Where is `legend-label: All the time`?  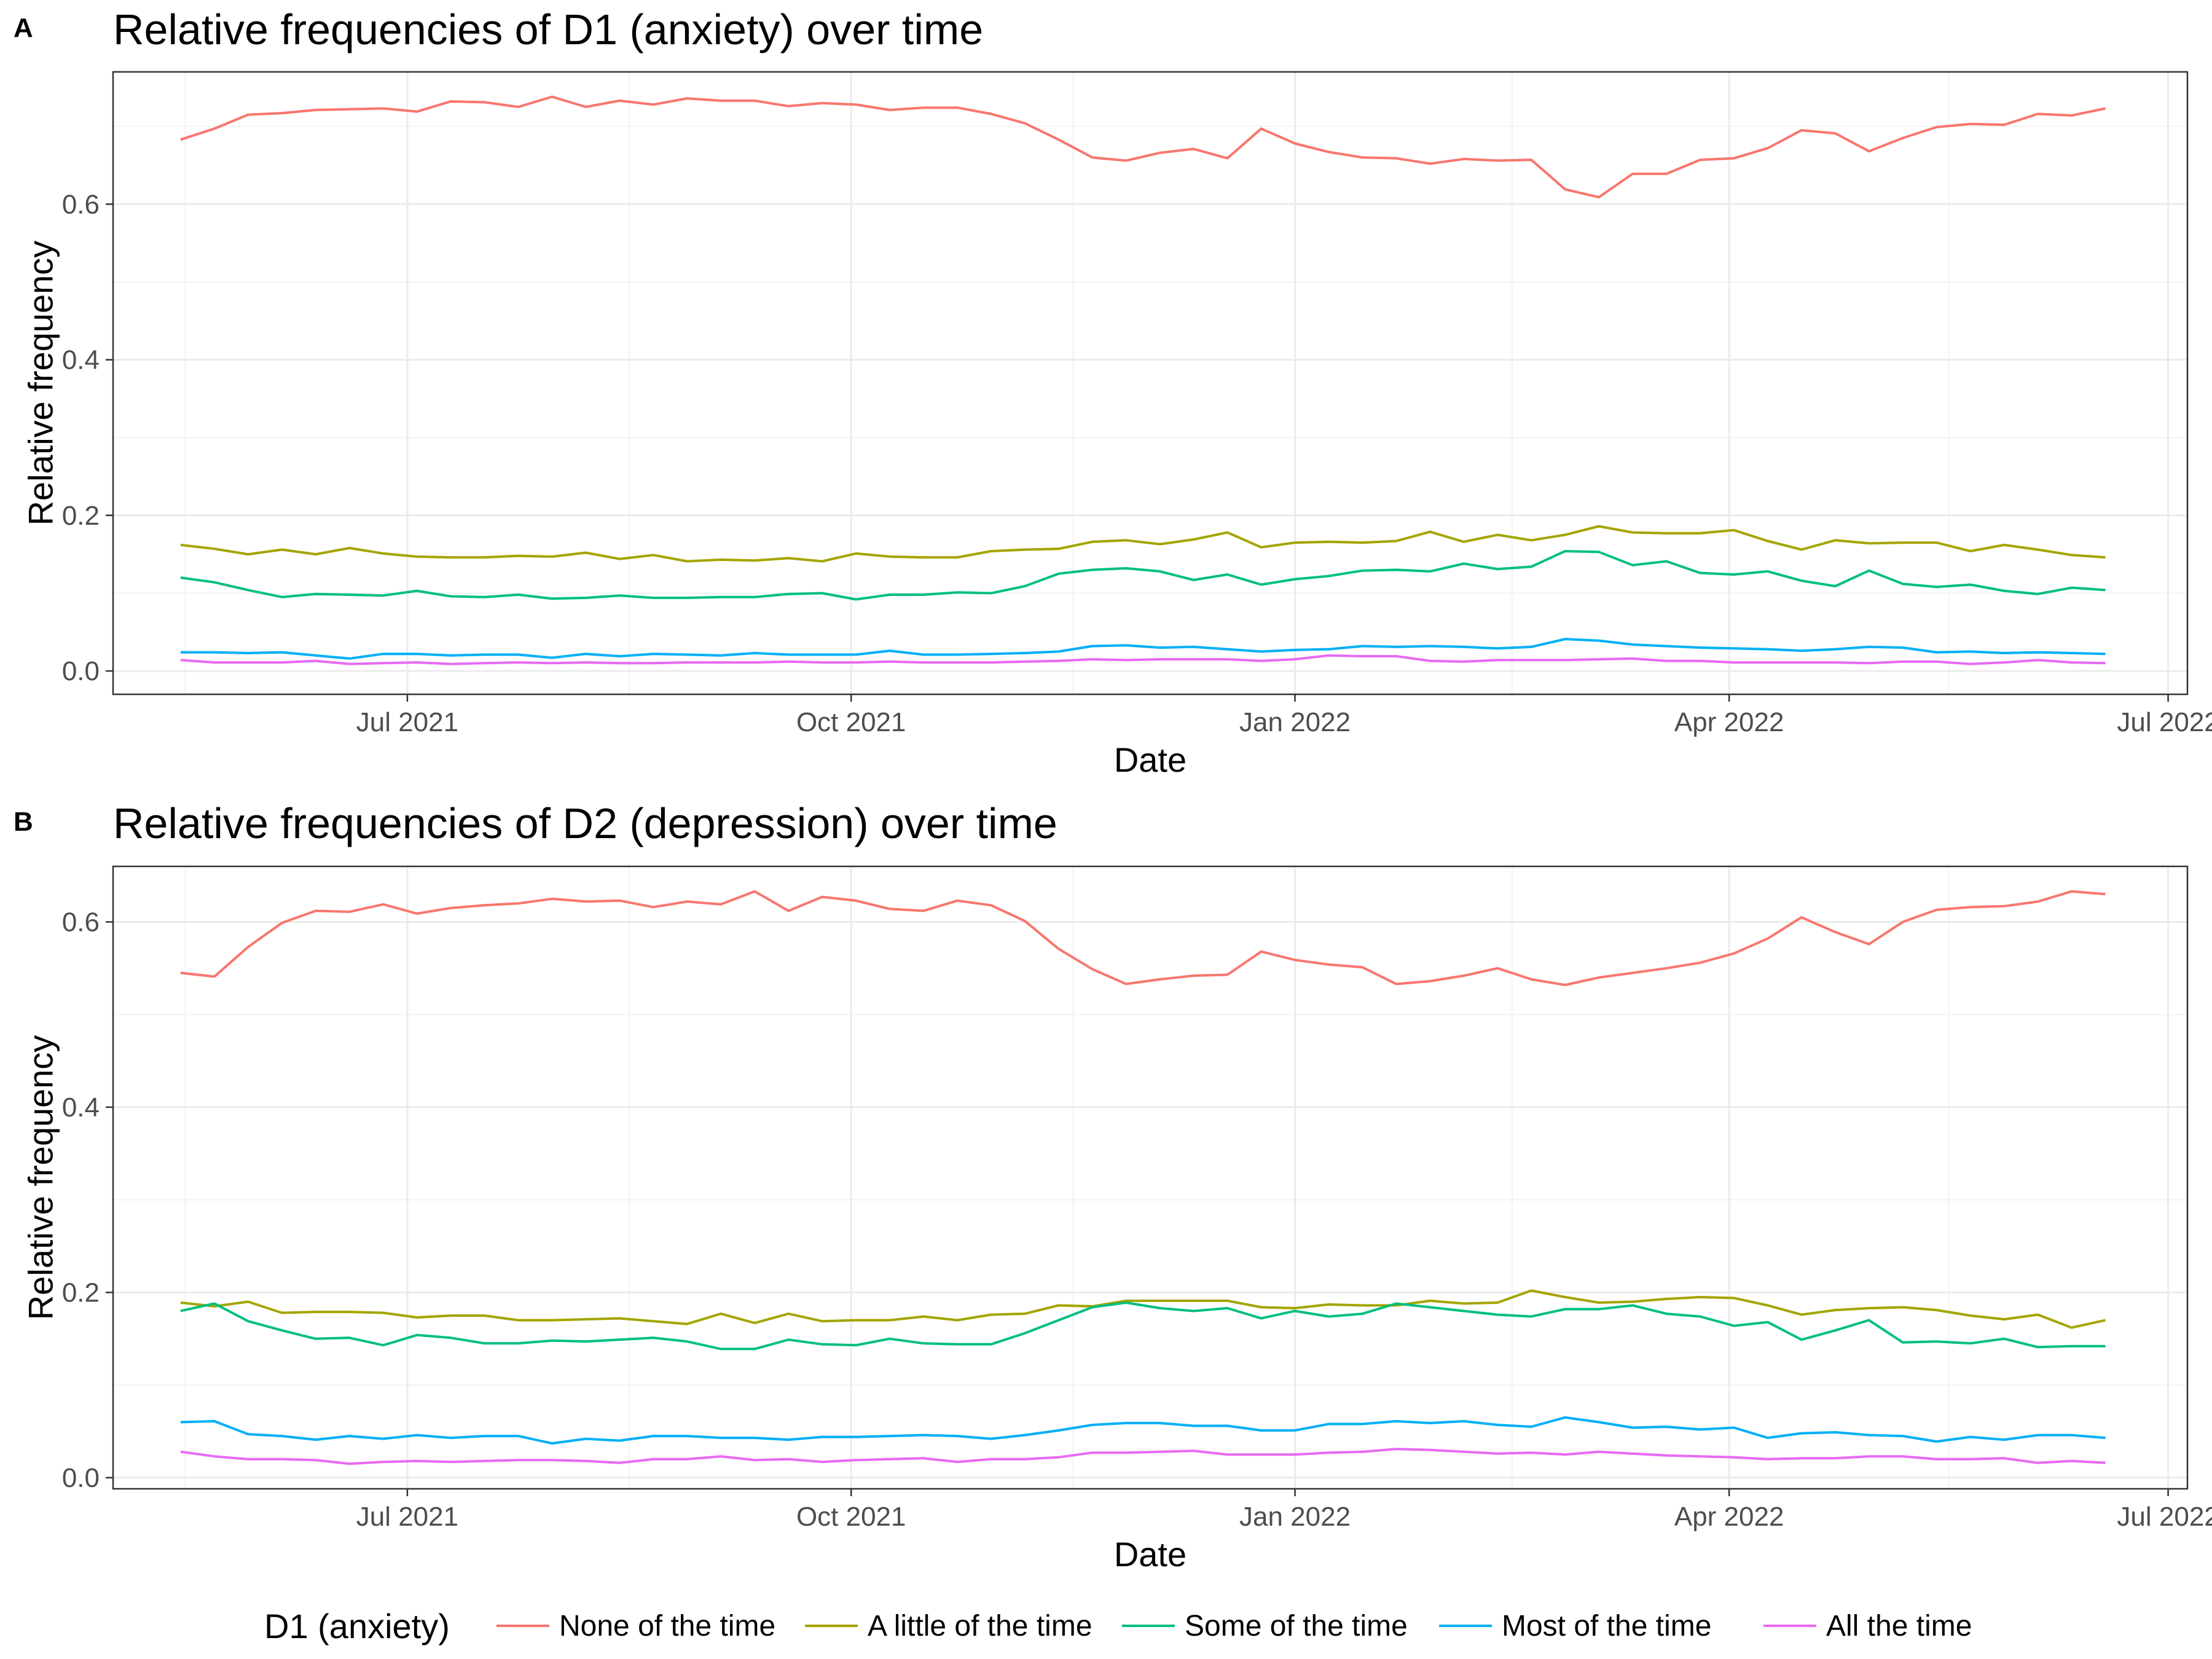 legend-label: All the time is located at coordinates (1899, 1626).